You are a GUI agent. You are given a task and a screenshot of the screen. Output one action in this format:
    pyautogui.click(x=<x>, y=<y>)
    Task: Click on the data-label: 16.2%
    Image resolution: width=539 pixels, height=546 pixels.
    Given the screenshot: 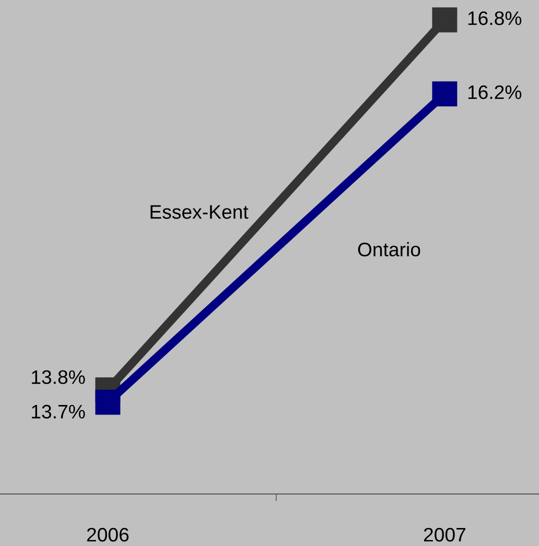 What is the action you would take?
    pyautogui.click(x=495, y=92)
    